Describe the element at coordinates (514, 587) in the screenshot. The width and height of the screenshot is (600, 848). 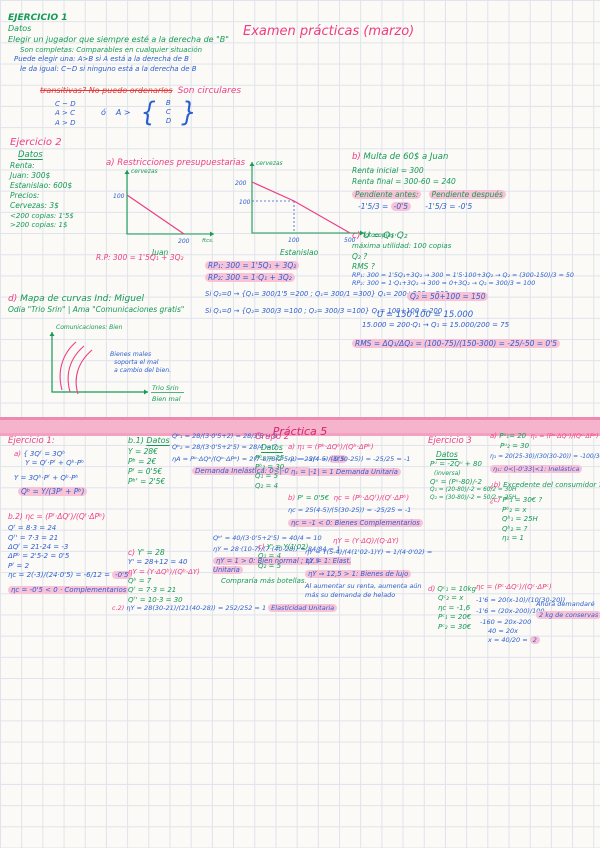
I see `note-text: ηc = (Pᶜ·ΔQᶜ)/(Qᶜ·ΔPᶜ)` at that location.